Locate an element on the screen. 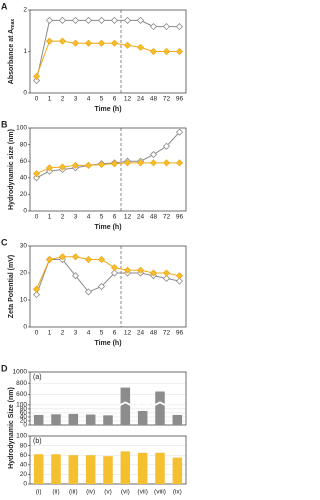 Image resolution: width=320 pixels, height=500 pixels. y-axis-label-text: Zeta Potential (mV) is located at coordinates (11, 286).